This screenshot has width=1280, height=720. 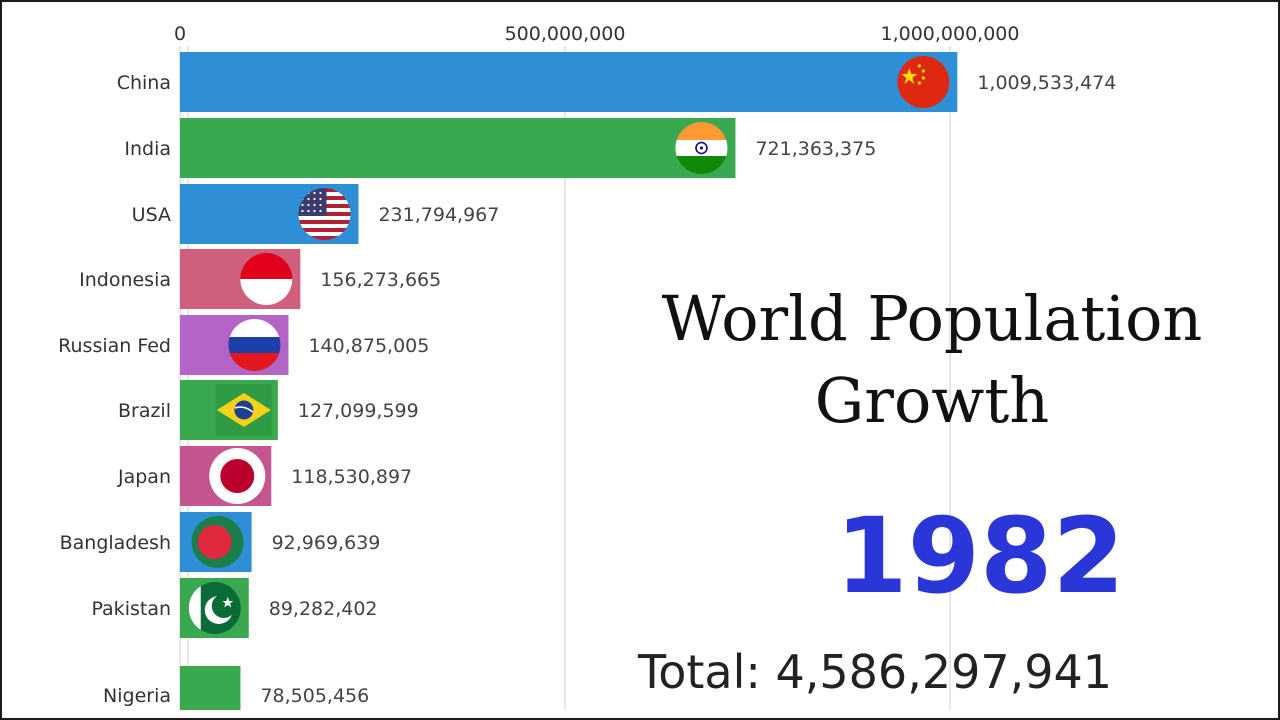 What do you see at coordinates (147, 149) in the screenshot?
I see `category-label: India` at bounding box center [147, 149].